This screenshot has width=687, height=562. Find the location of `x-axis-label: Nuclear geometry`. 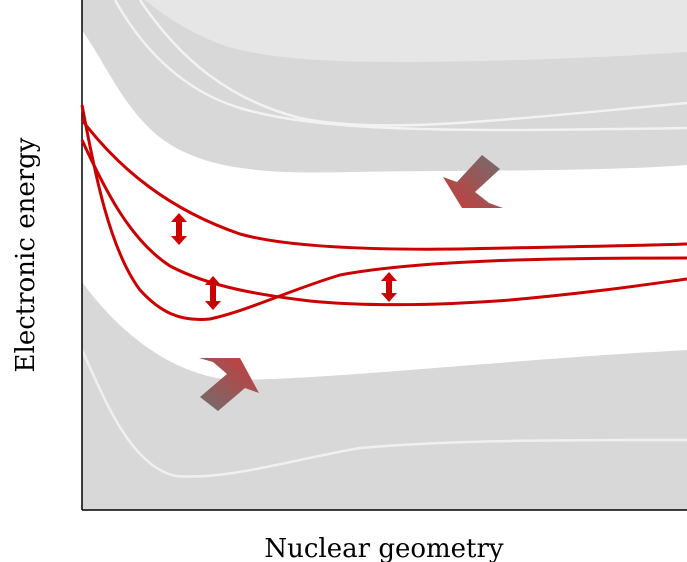

x-axis-label: Nuclear geometry is located at coordinates (384, 548).